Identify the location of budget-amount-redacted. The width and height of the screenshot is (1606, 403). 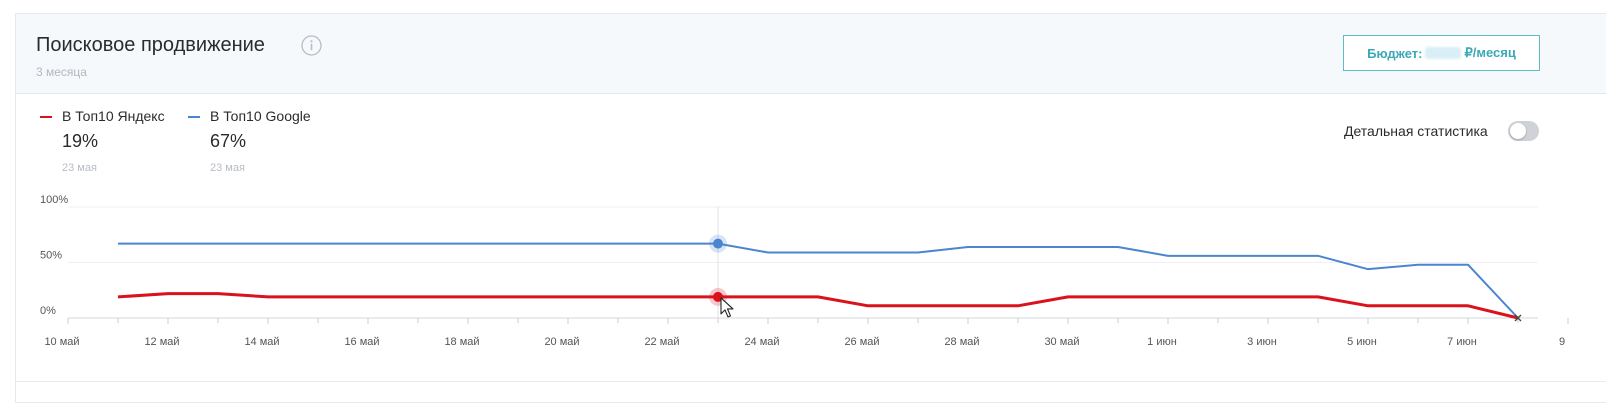
(1443, 53).